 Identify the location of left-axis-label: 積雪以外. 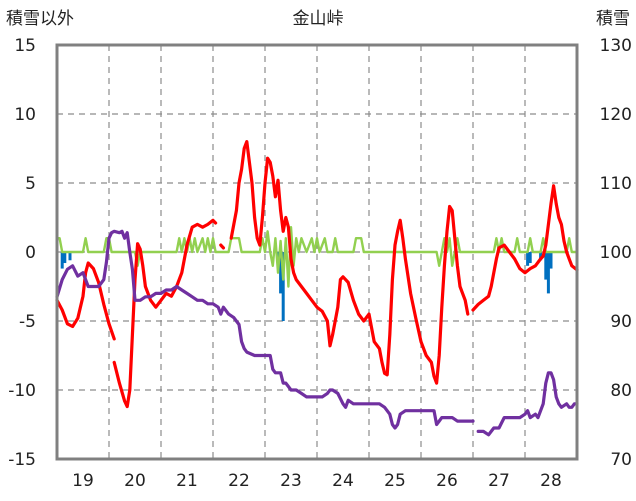
(40, 19).